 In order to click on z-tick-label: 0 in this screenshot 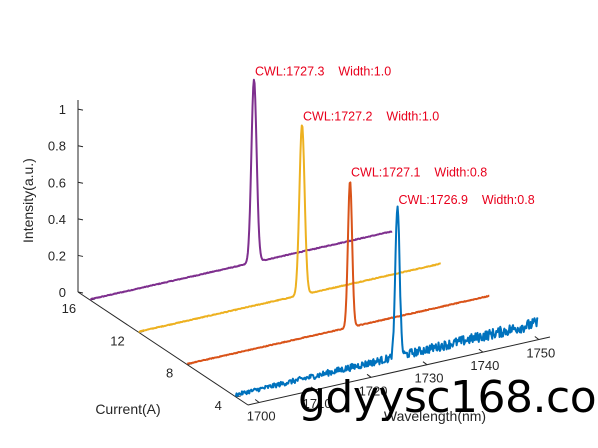, I will do `click(62, 292)`.